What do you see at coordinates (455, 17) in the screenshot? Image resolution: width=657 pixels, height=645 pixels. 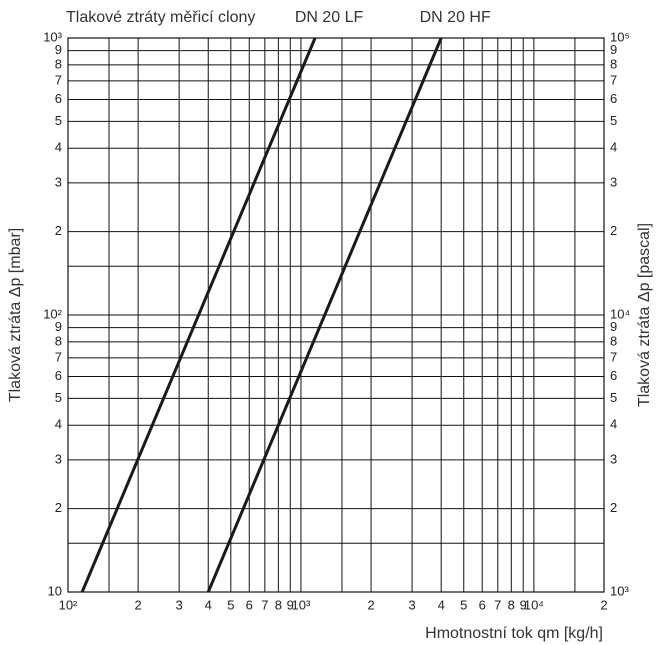 I see `series-name: DN 20 HF` at bounding box center [455, 17].